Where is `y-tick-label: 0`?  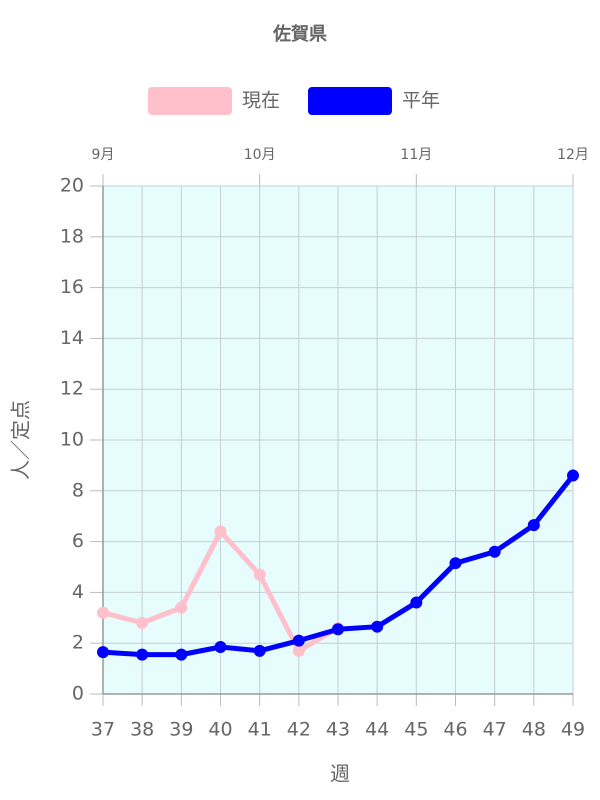
y-tick-label: 0 is located at coordinates (78, 694).